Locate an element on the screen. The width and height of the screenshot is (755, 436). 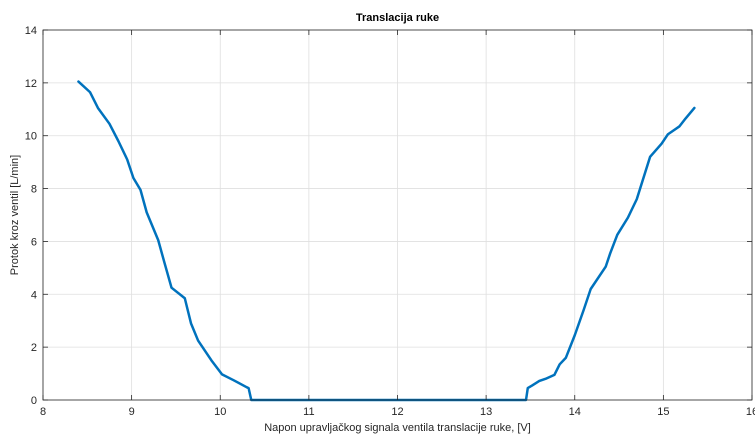
y-tick-label: 12 is located at coordinates (31, 84).